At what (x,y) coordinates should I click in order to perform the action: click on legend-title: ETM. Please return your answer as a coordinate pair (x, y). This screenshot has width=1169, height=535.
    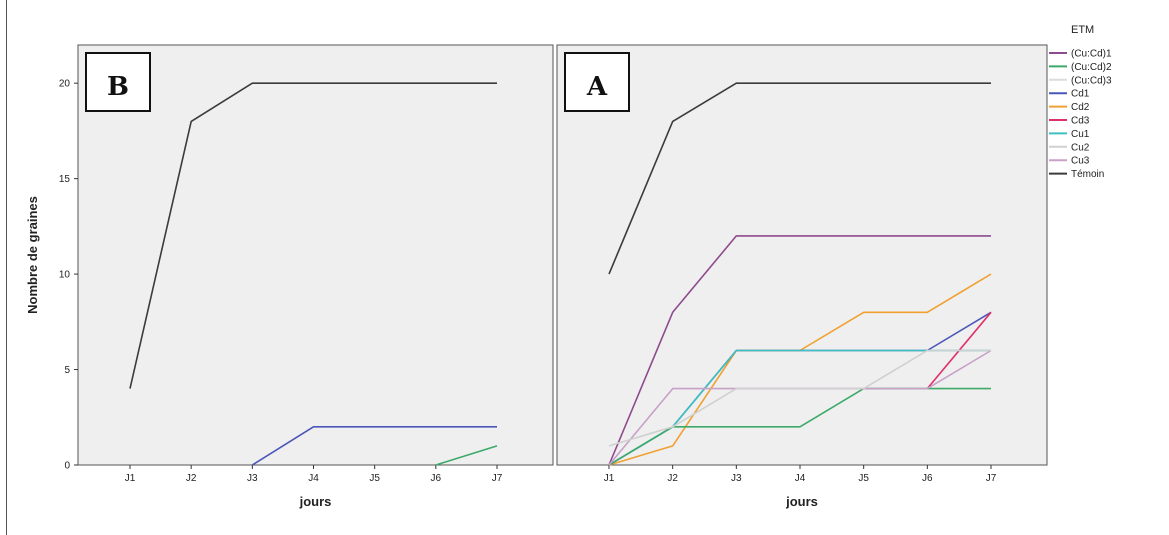
    Looking at the image, I should click on (1082, 30).